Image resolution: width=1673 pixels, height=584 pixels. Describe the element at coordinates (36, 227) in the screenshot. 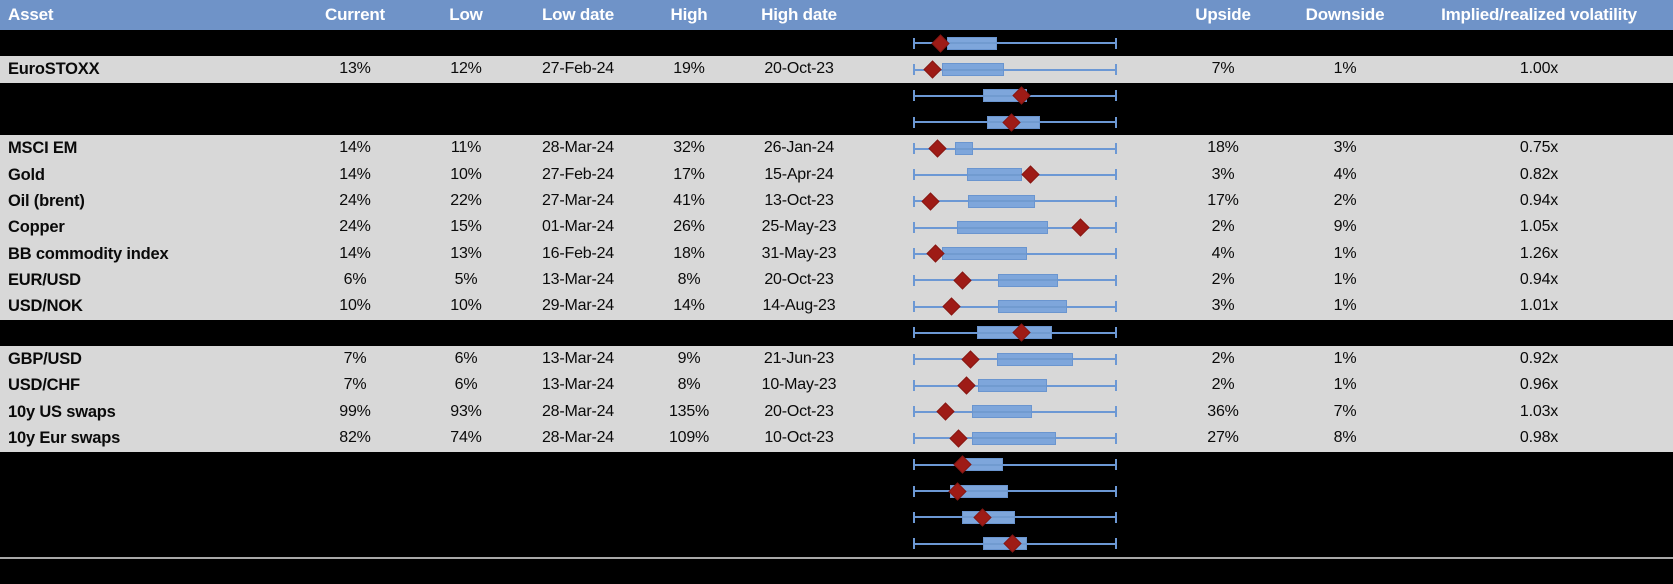

I see `asset-name-cell: Copper` at that location.